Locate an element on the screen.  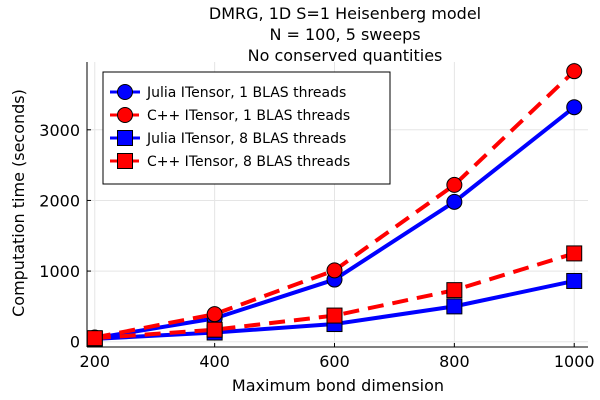
y-axis-label: Computation time (seconds) is located at coordinates (18, 203).